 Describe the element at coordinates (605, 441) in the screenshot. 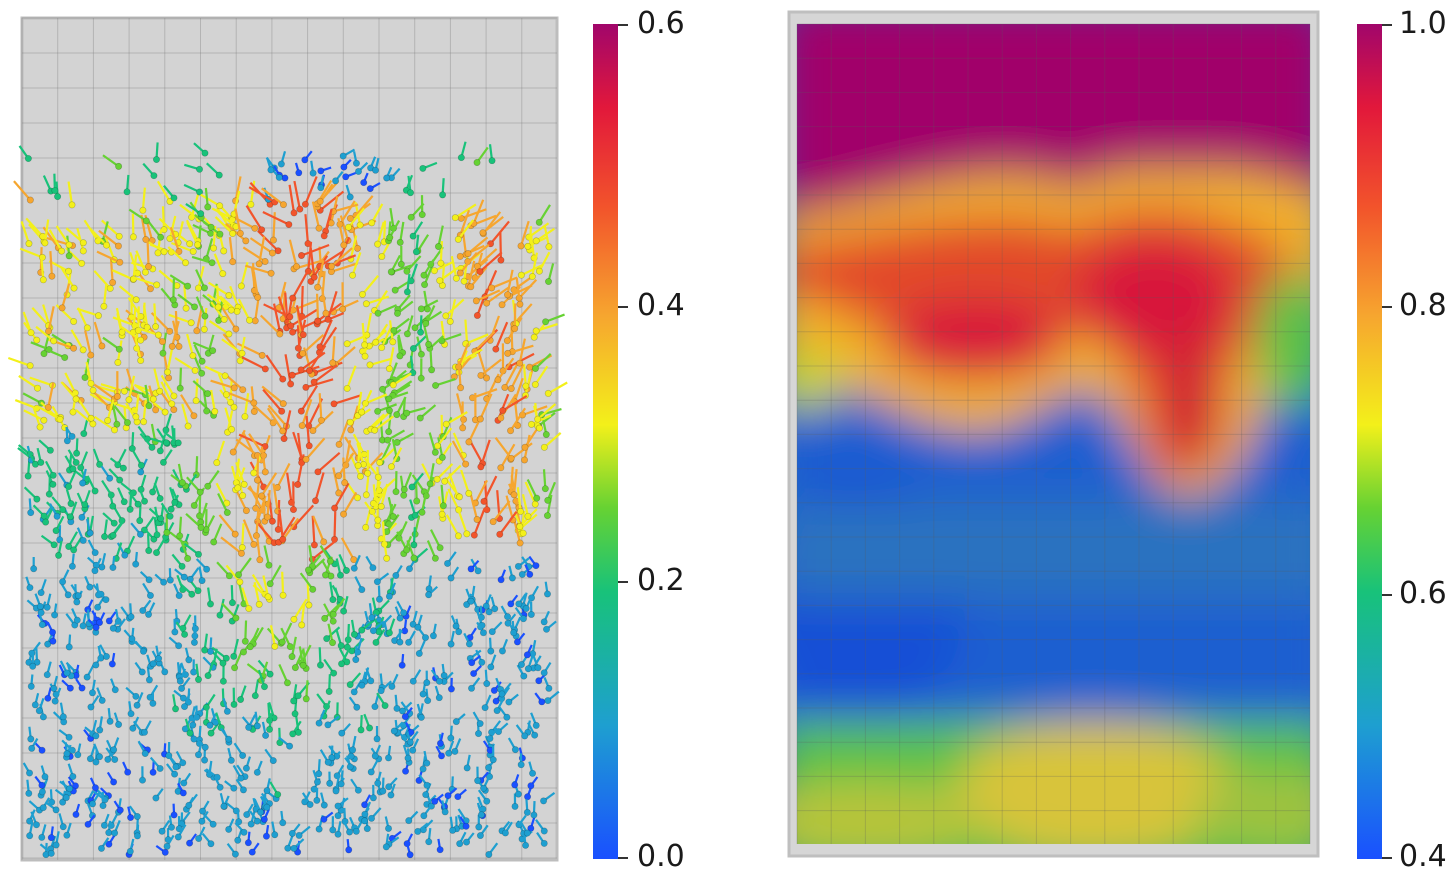

I see `left-colorbar-gradient` at that location.